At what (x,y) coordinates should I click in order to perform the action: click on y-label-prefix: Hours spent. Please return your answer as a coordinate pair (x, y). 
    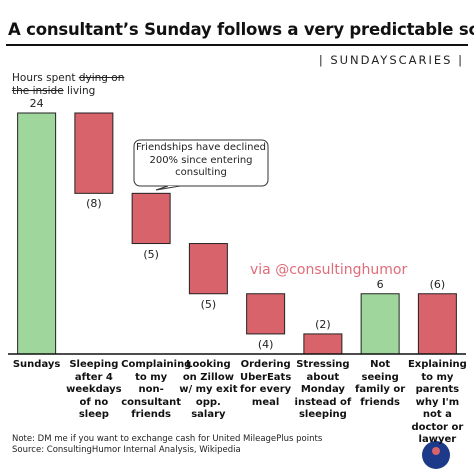
    Looking at the image, I should click on (44, 78).